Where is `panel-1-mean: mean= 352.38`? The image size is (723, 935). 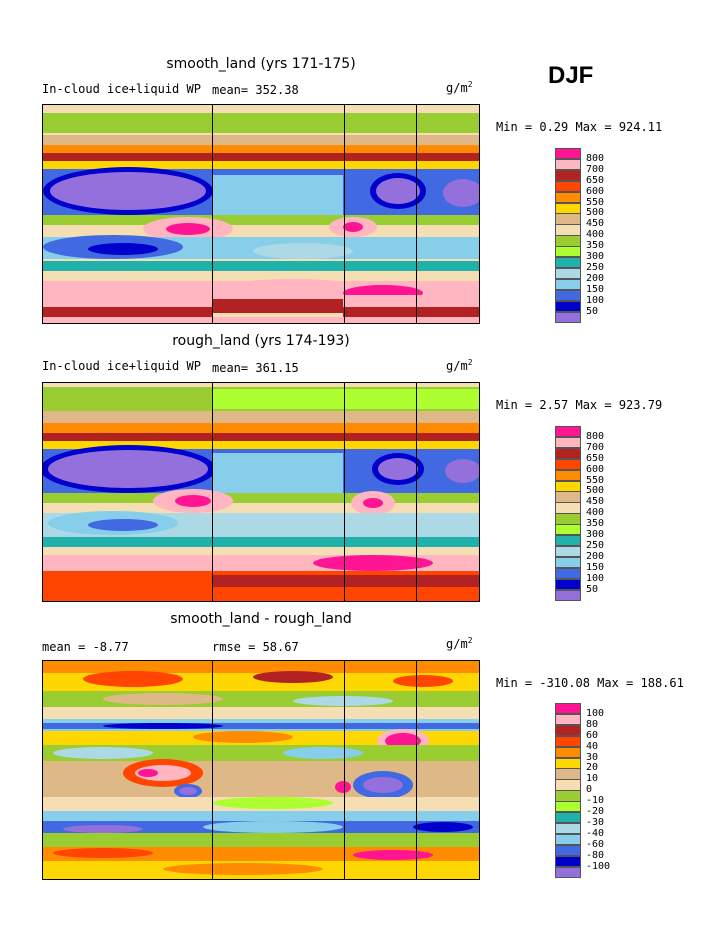
panel-1-mean: mean= 352.38 is located at coordinates (255, 90).